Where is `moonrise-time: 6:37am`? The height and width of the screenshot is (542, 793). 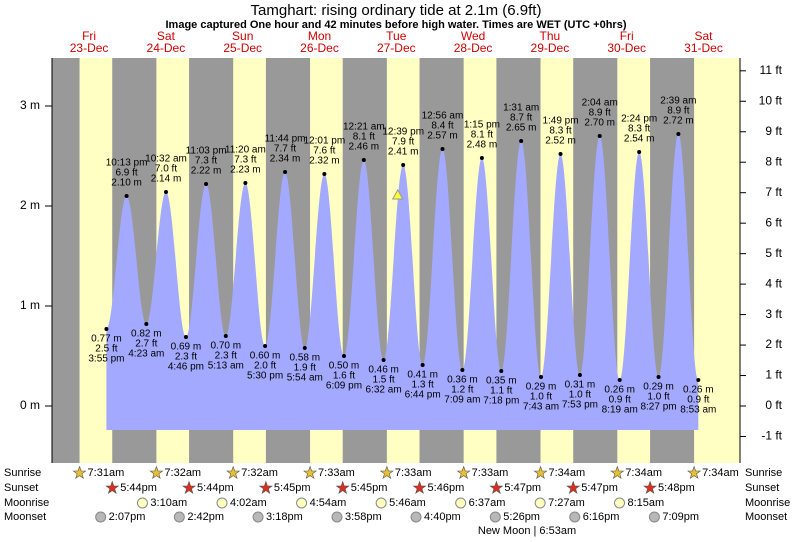 moonrise-time: 6:37am is located at coordinates (487, 503).